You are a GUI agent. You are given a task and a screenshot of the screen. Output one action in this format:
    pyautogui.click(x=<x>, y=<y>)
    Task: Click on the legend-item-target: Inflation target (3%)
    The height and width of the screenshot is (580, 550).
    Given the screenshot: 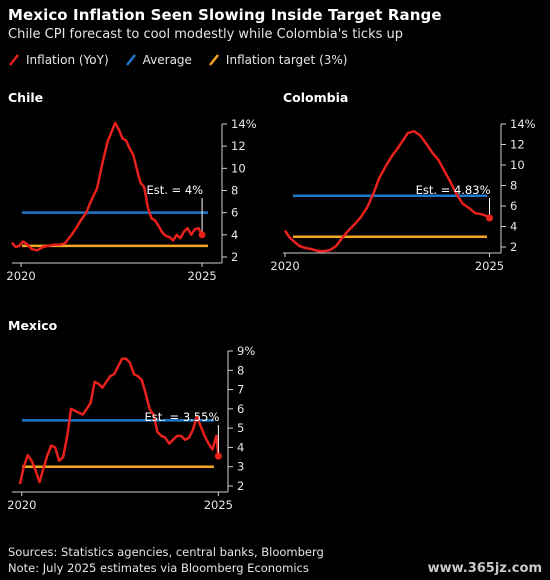 What is the action you would take?
    pyautogui.click(x=278, y=60)
    